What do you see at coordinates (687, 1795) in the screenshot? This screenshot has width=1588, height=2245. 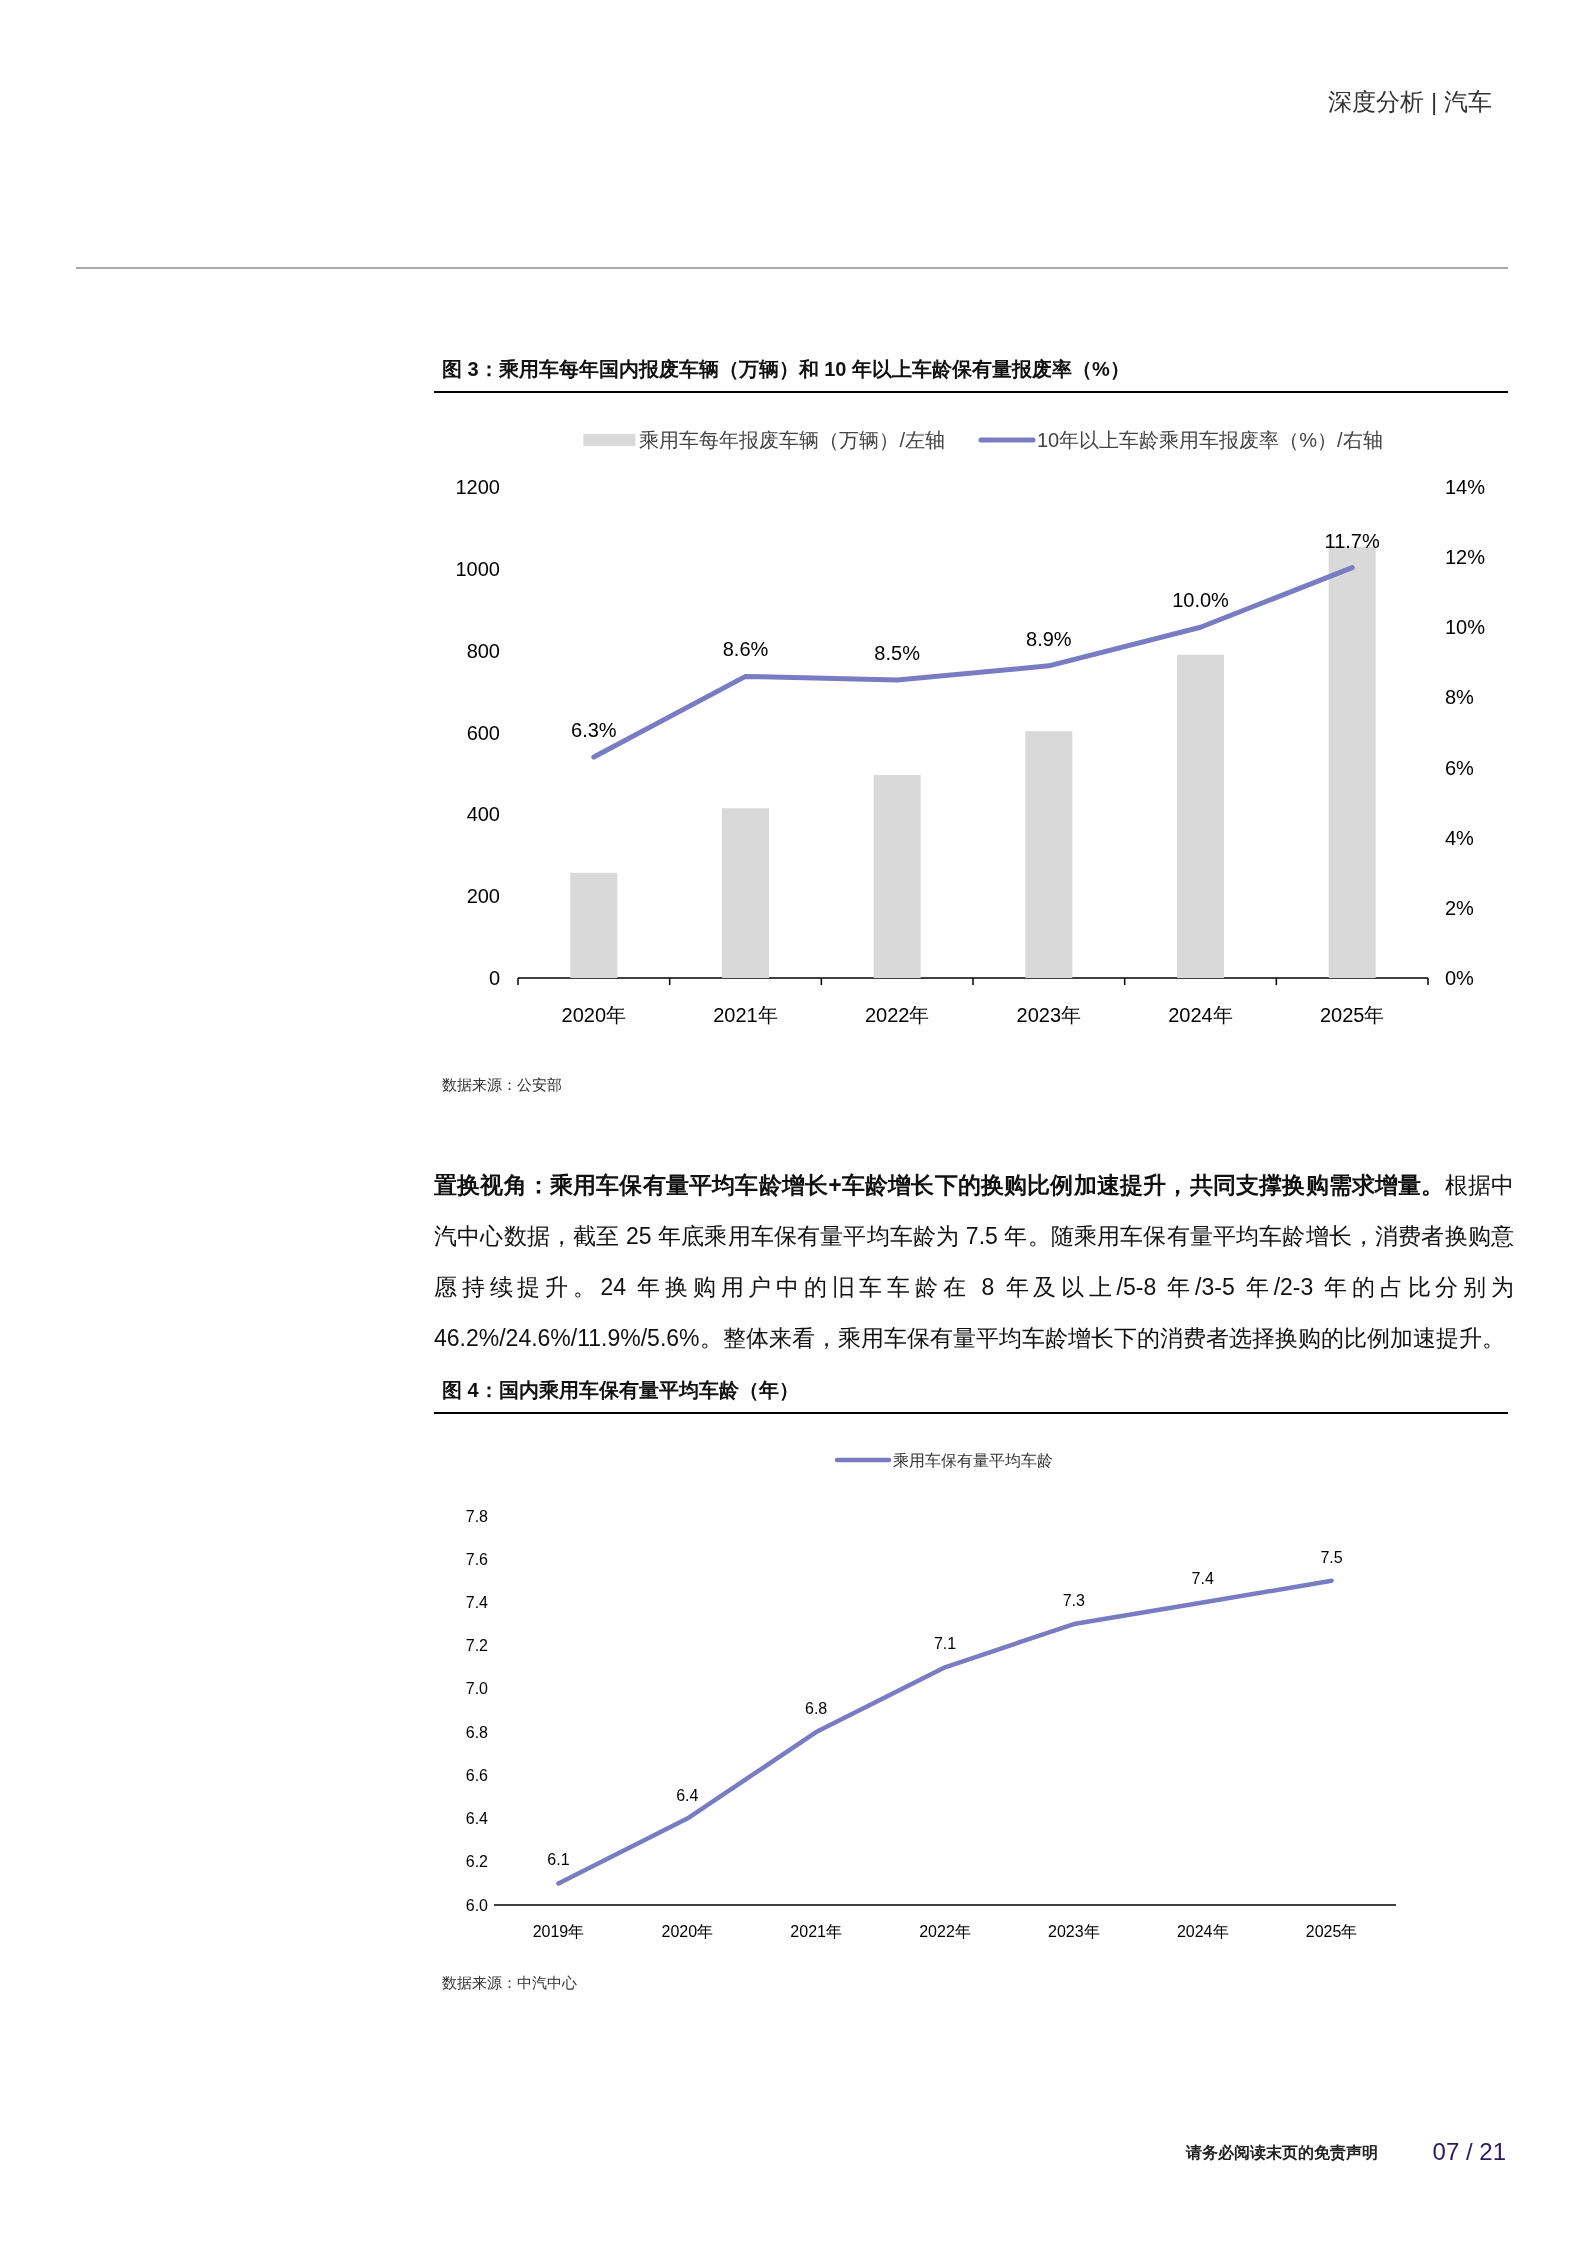 I see `data-label: 6.4` at bounding box center [687, 1795].